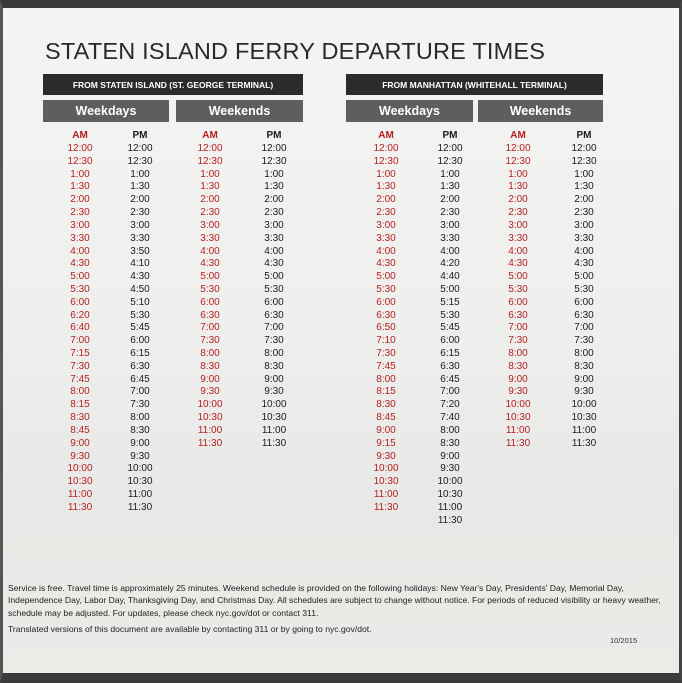  Describe the element at coordinates (450, 379) in the screenshot. I see `departure-time: 6:45` at that location.